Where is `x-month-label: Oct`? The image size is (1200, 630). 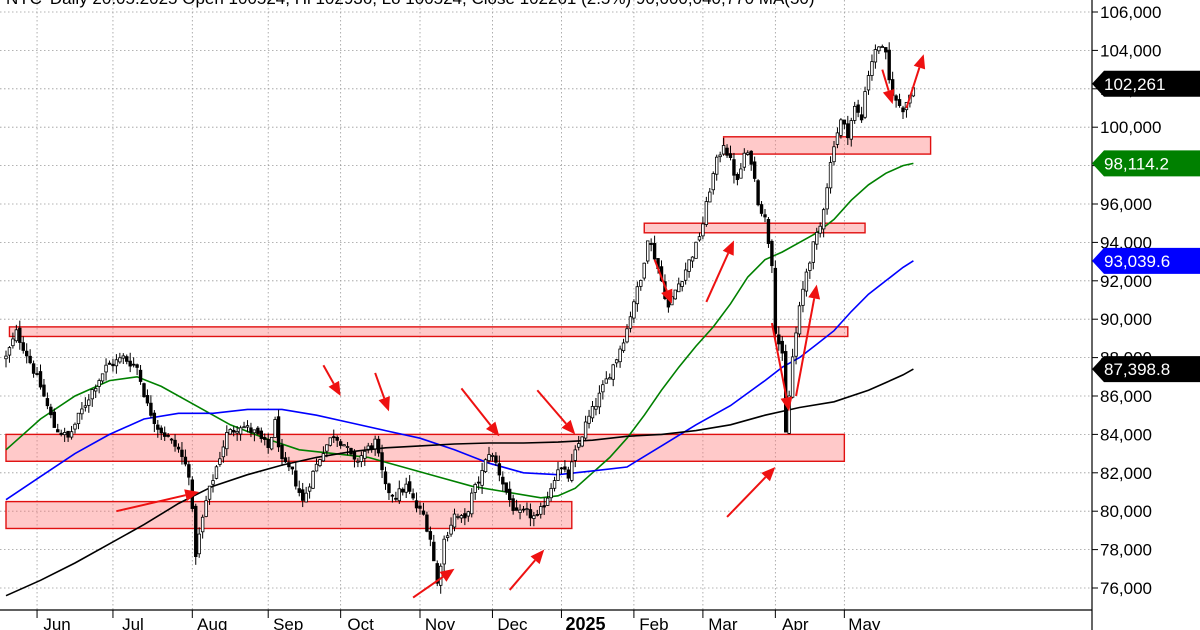
x-month-label: Oct is located at coordinates (360, 622).